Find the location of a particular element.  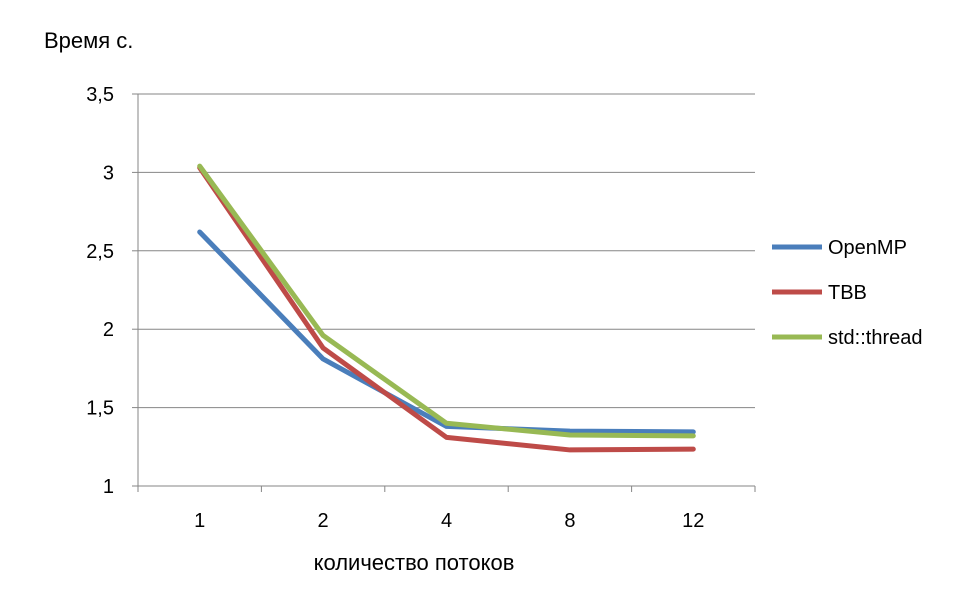

x-tick-label: 8 is located at coordinates (569, 521).